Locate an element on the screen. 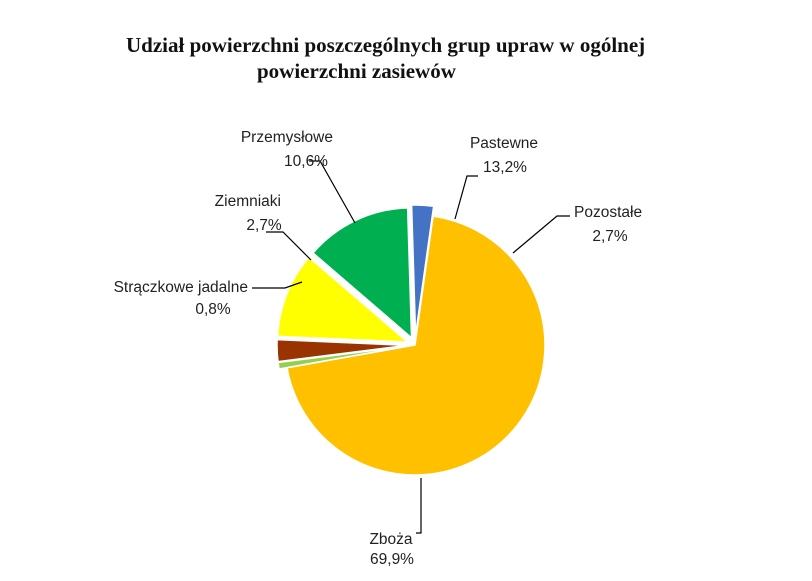  data-label-value-zboza: 69,9% is located at coordinates (392, 559).